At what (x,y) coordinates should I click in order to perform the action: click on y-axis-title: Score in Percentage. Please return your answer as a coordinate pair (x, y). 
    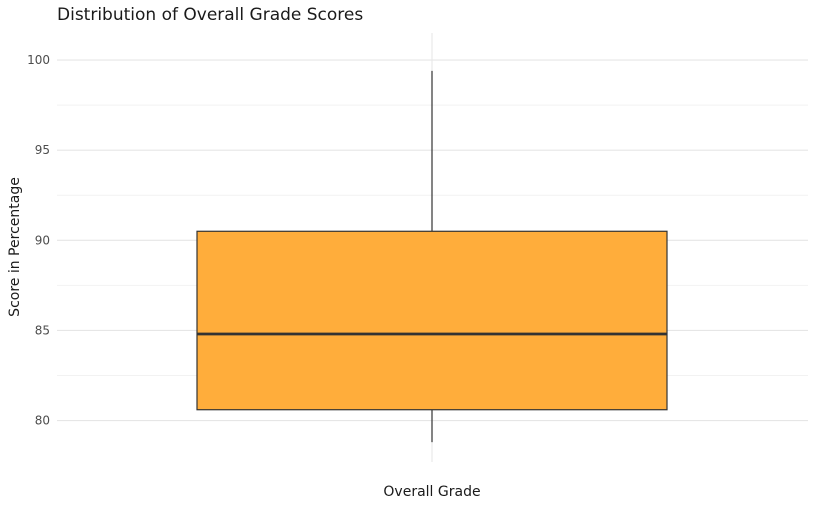
    Looking at the image, I should click on (15, 247).